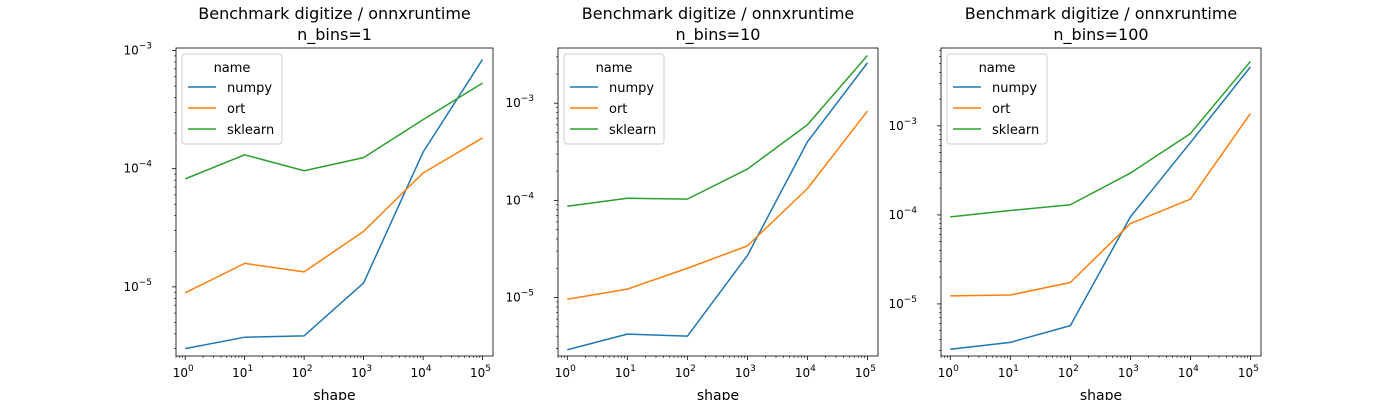 This screenshot has width=1400, height=400. I want to click on chart-subtitle: n_bins=1, so click(334, 35).